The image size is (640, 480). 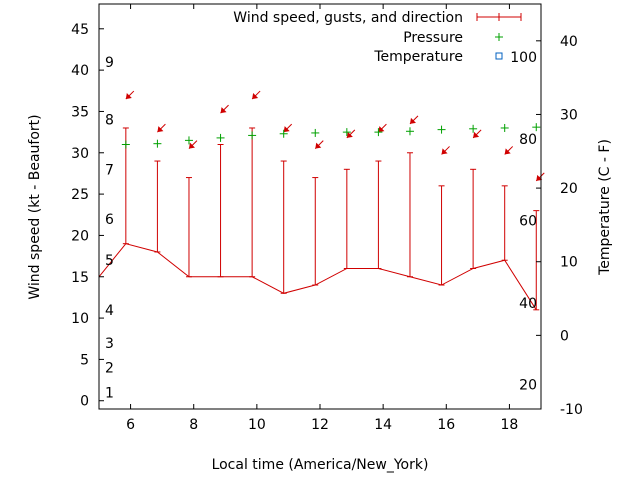 I want to click on beaufort-label: 8, so click(x=109, y=121).